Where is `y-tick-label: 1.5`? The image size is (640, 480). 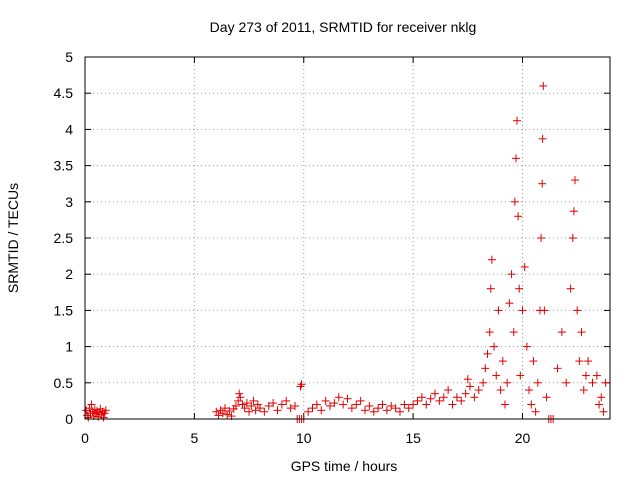 y-tick-label: 1.5 is located at coordinates (64, 310).